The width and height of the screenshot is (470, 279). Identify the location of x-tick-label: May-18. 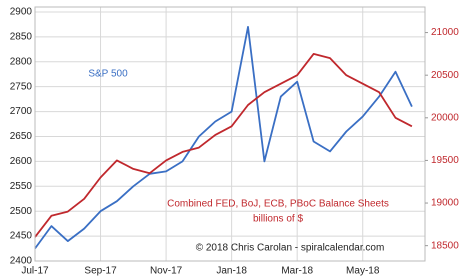
(363, 271).